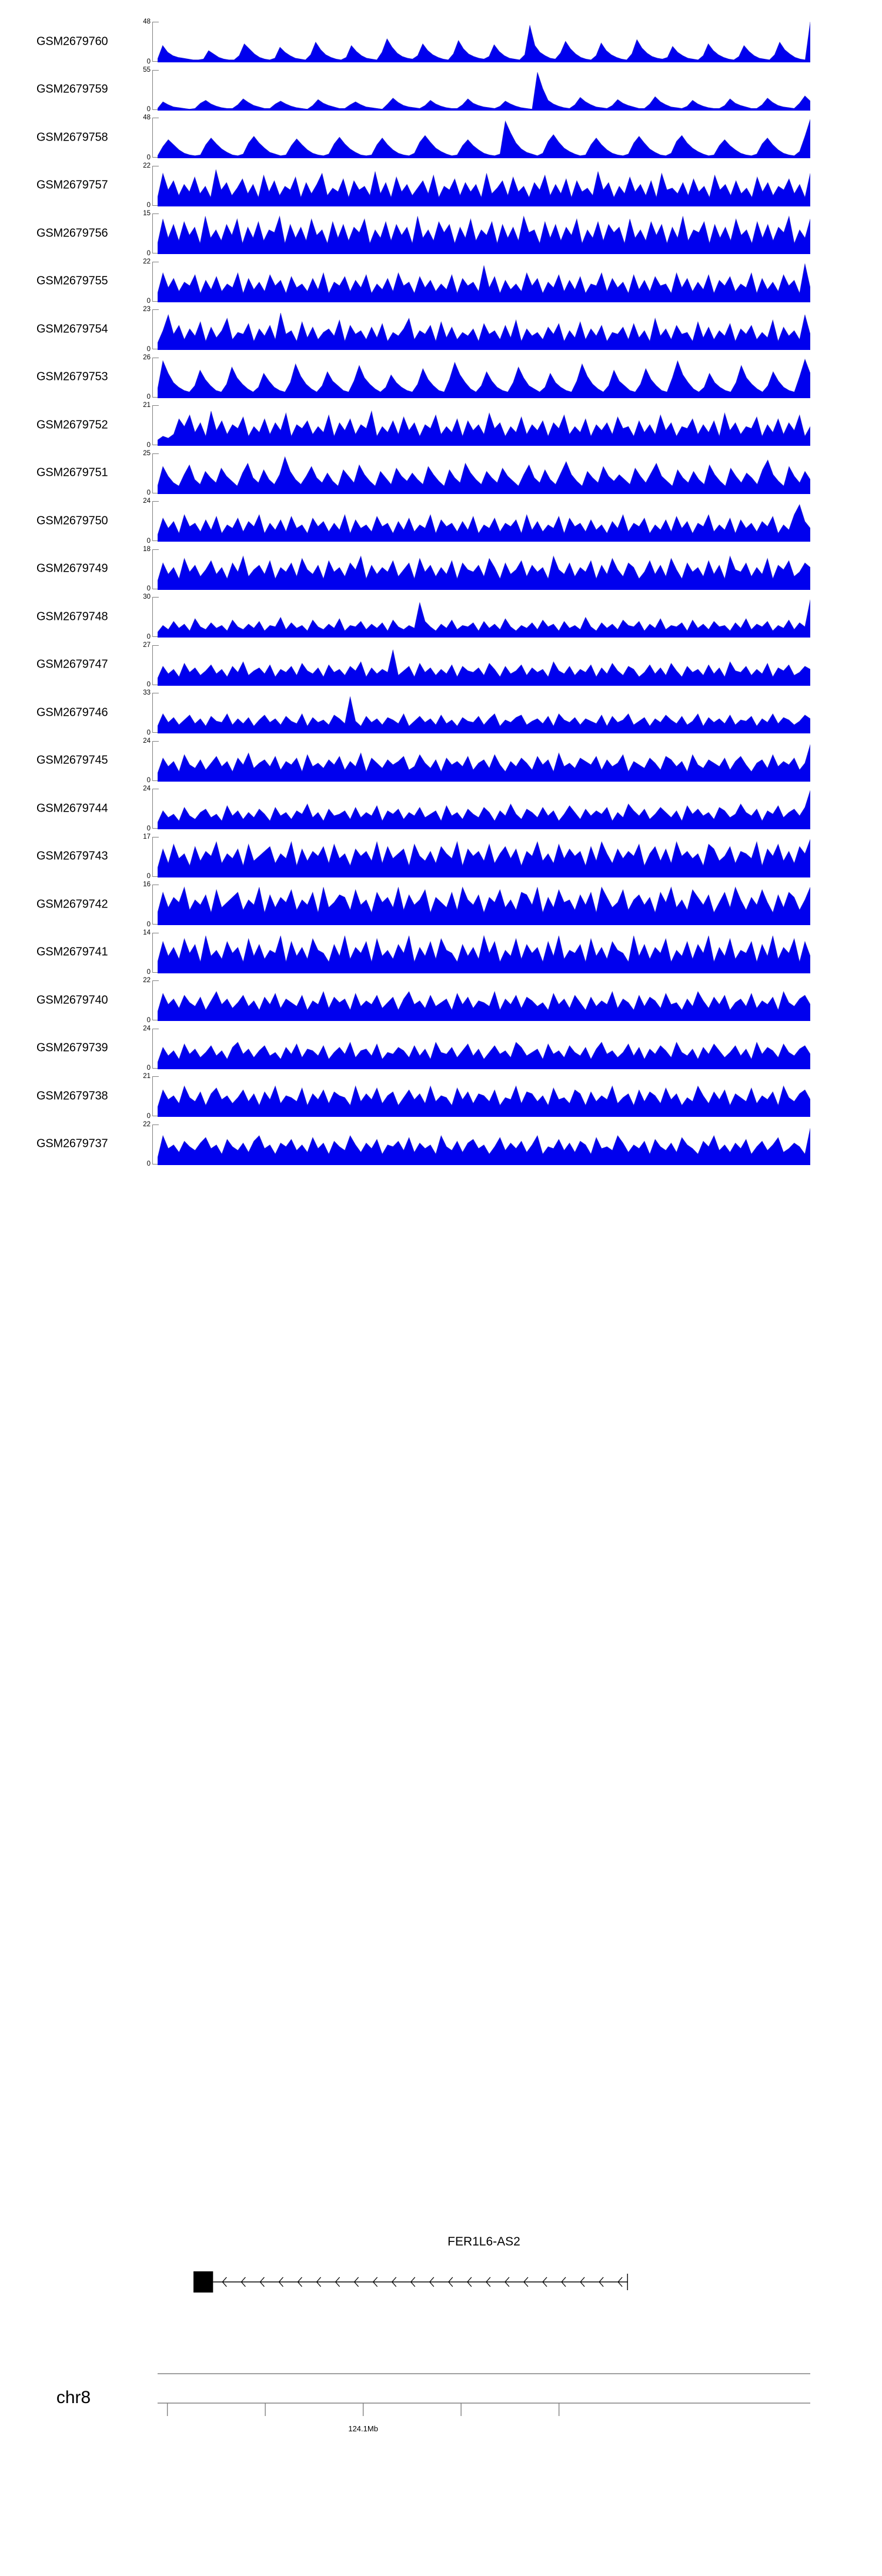  What do you see at coordinates (72, 760) in the screenshot?
I see `track-sample-label: GSM2679745` at bounding box center [72, 760].